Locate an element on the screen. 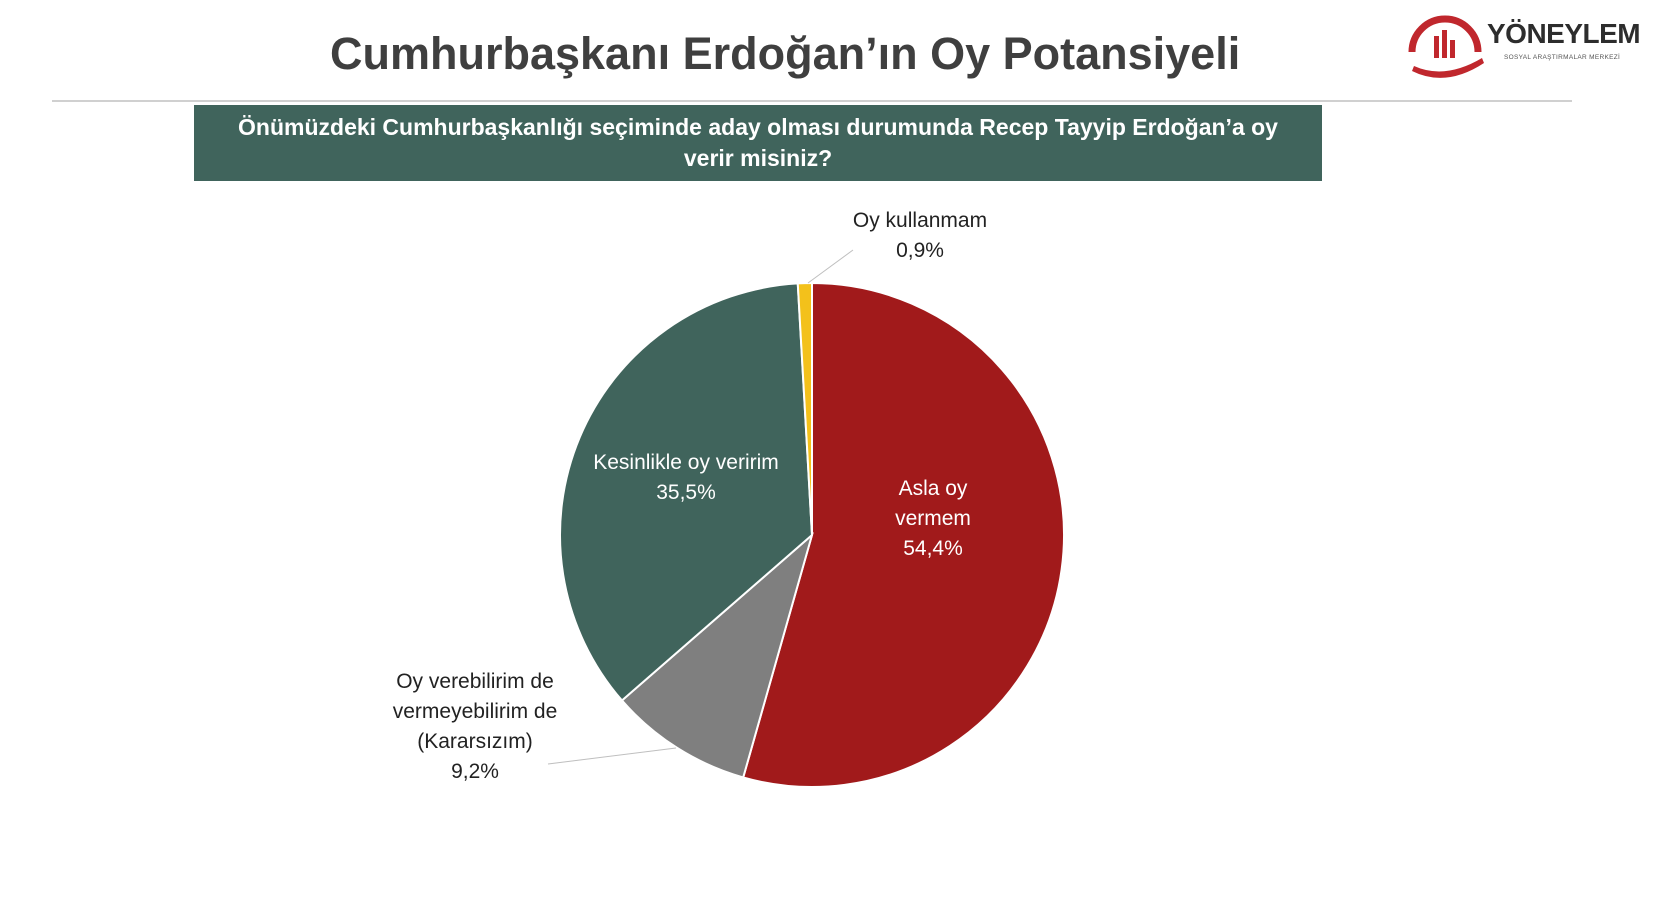  slice-name-label: Kesinlikle oy veririm is located at coordinates (686, 462).